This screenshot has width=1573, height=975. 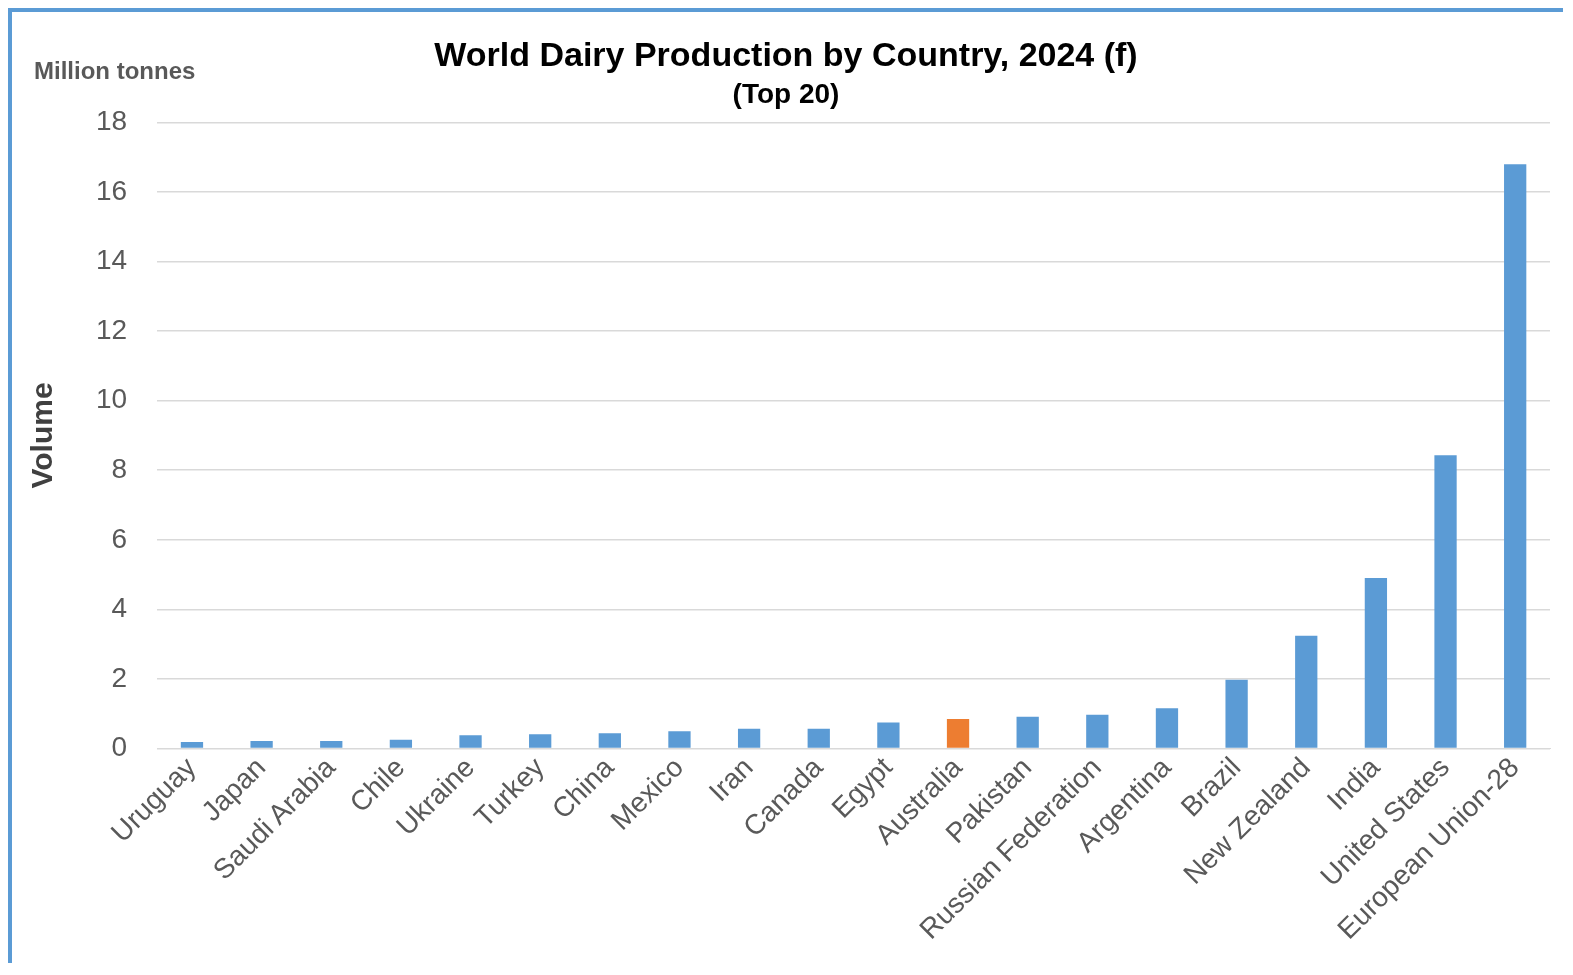 What do you see at coordinates (111, 399) in the screenshot?
I see `y-tick-label: 10` at bounding box center [111, 399].